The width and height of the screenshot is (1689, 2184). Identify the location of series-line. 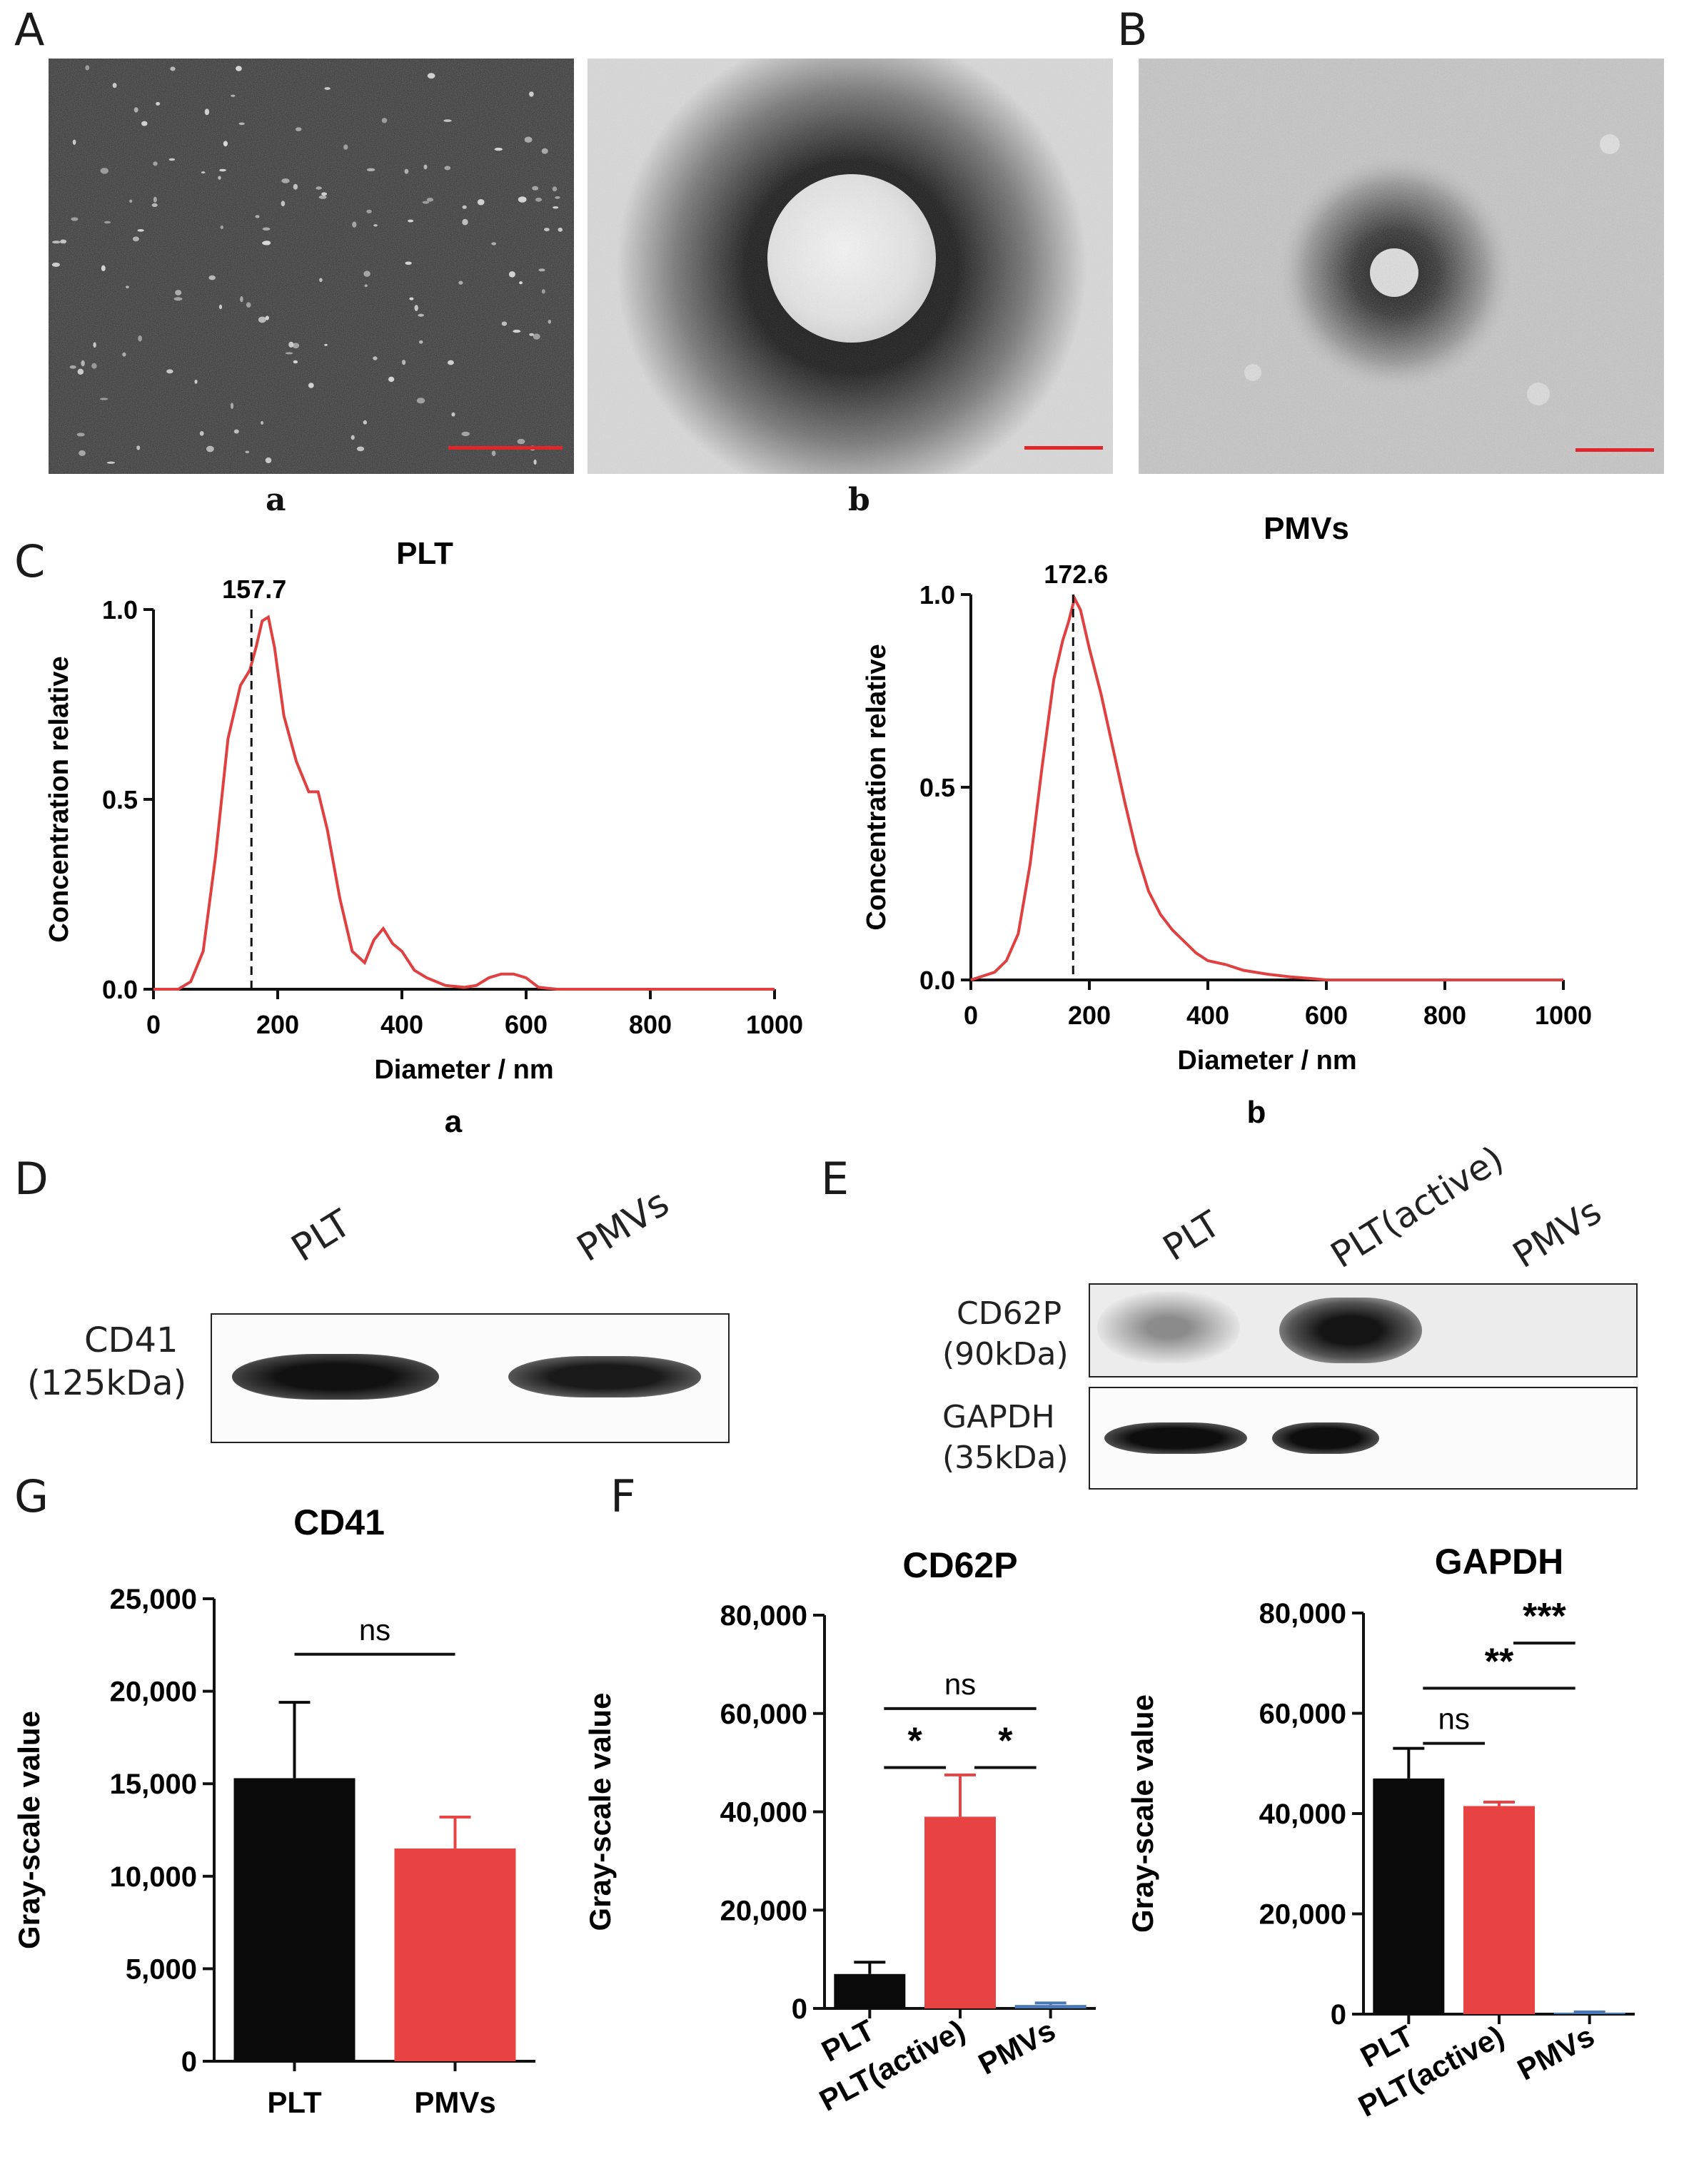
(464, 803).